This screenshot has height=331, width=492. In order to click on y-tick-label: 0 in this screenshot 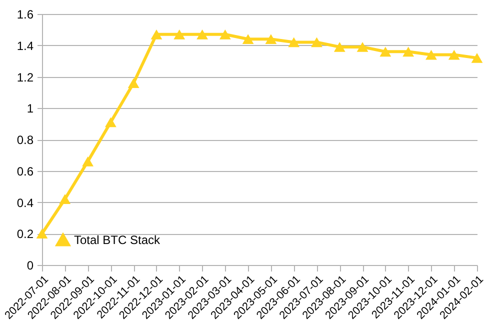, I will do `click(30, 265)`.